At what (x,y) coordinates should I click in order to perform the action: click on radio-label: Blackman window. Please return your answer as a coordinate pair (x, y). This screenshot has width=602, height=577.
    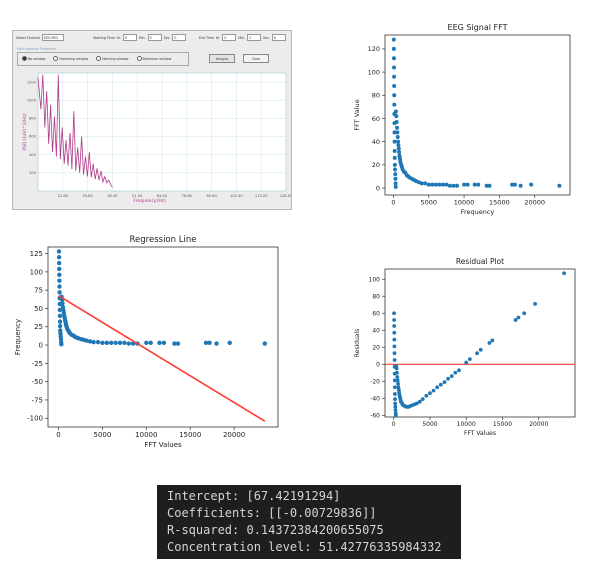
    Looking at the image, I should click on (157, 58).